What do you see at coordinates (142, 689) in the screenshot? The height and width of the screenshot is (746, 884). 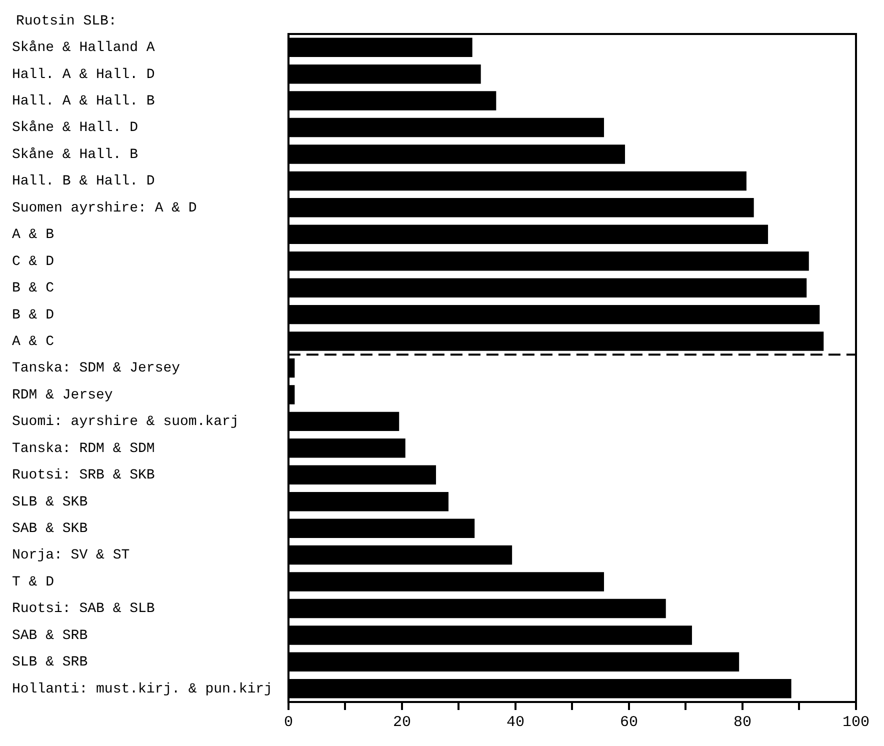 I see `y-tick-label: Hollanti: must.kirj. & pun.kirj` at bounding box center [142, 689].